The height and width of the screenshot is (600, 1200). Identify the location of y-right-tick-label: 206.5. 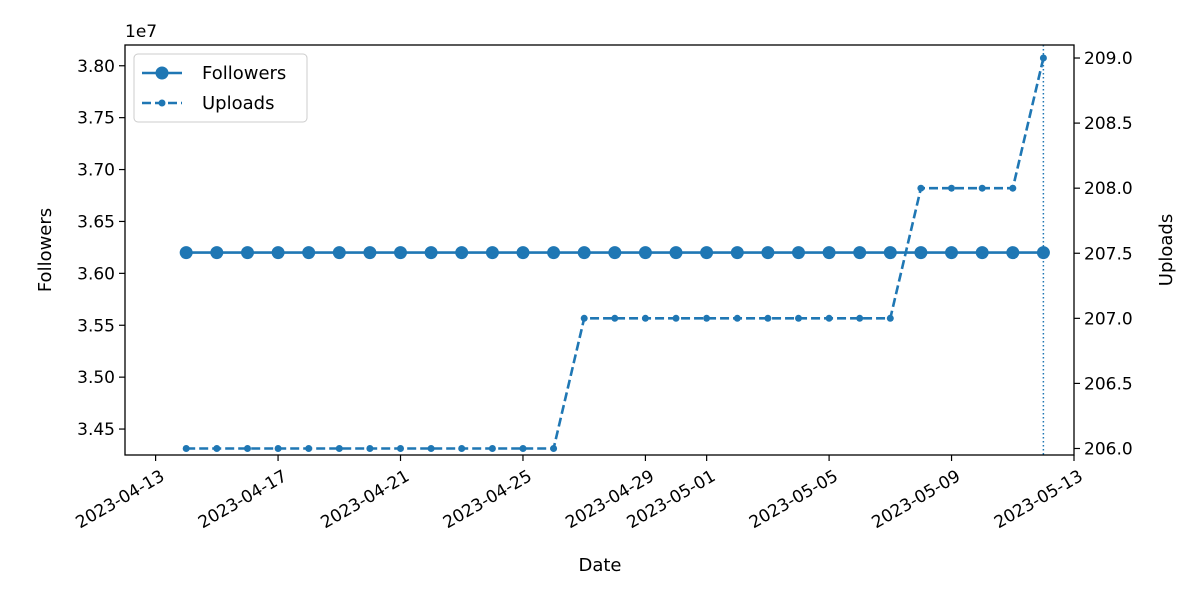
(1108, 384).